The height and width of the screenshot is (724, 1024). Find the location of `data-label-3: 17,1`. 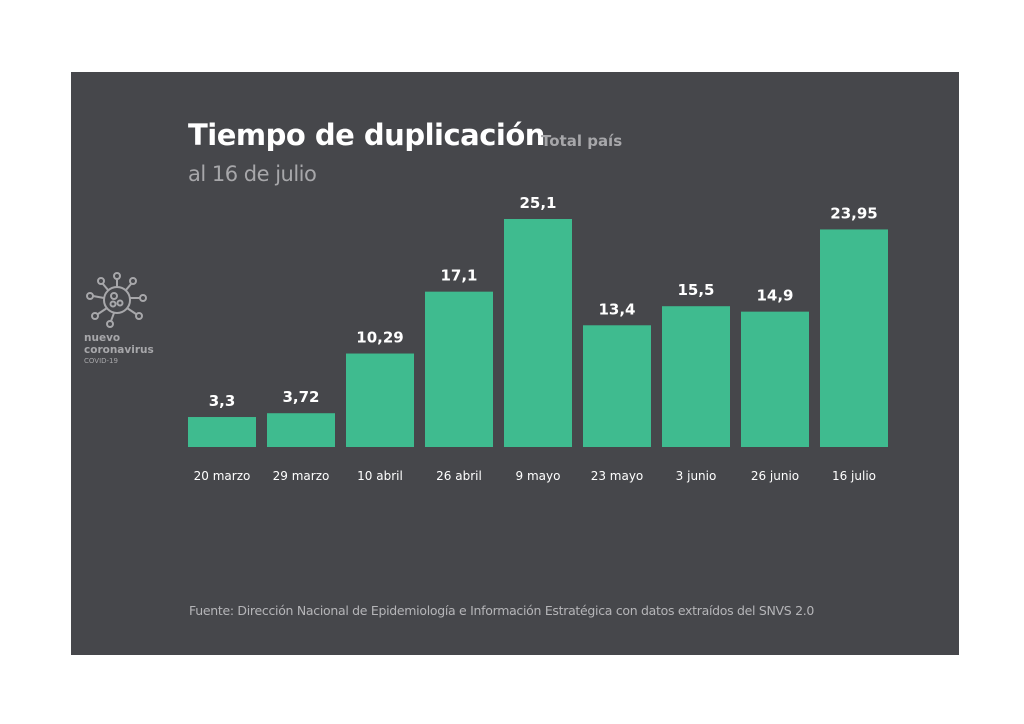

data-label-3: 17,1 is located at coordinates (458, 276).